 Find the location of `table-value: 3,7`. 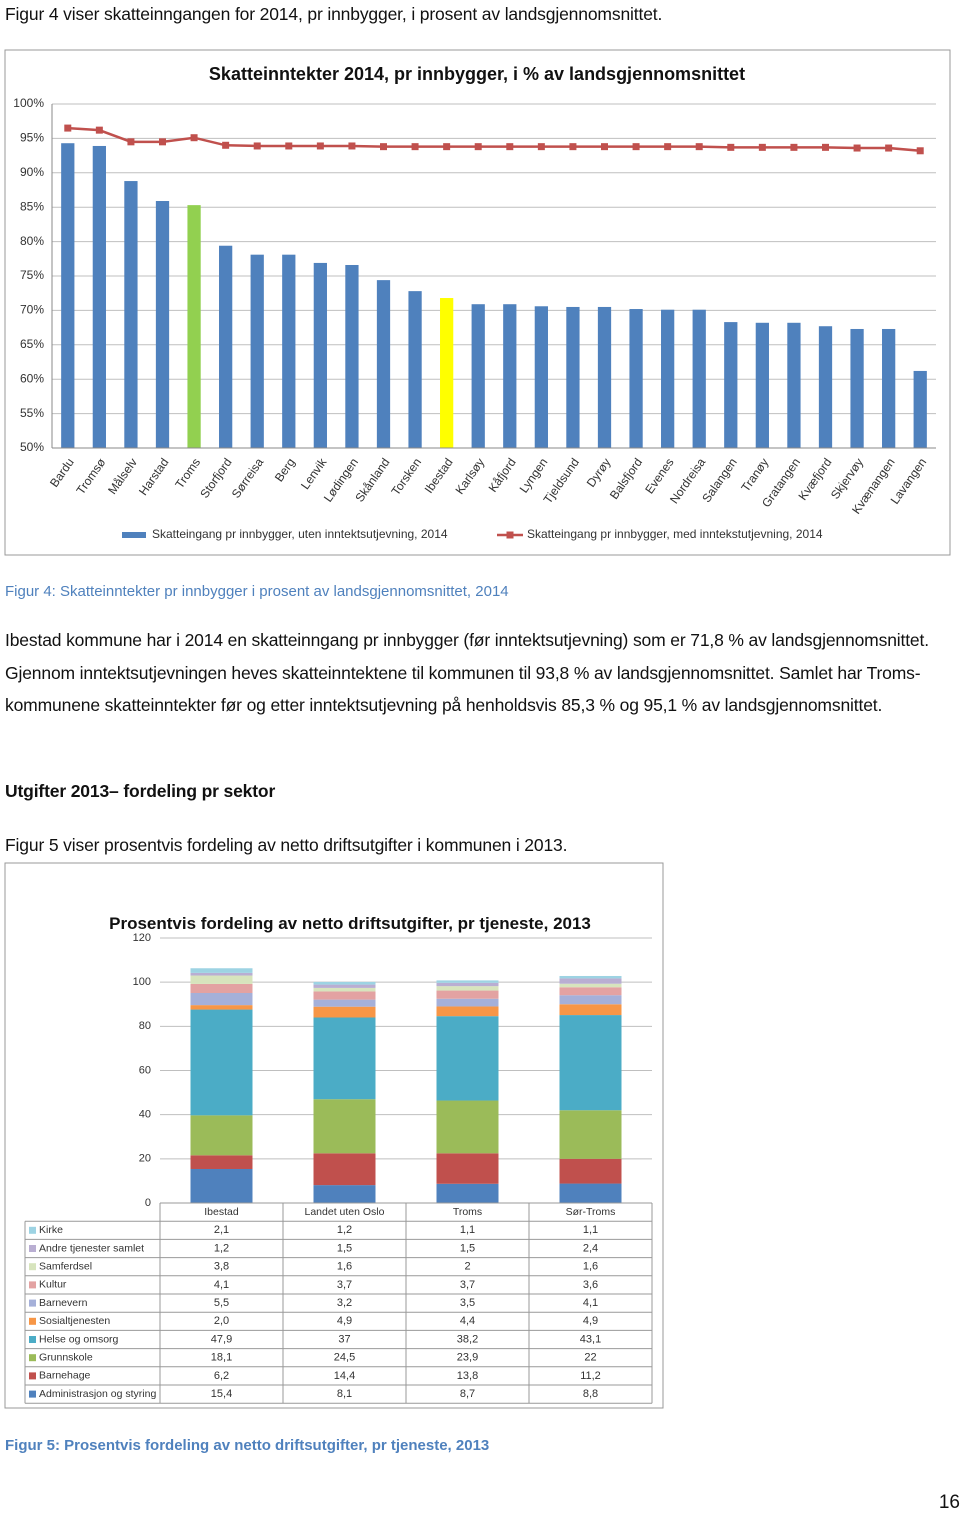

table-value: 3,7 is located at coordinates (344, 1285).